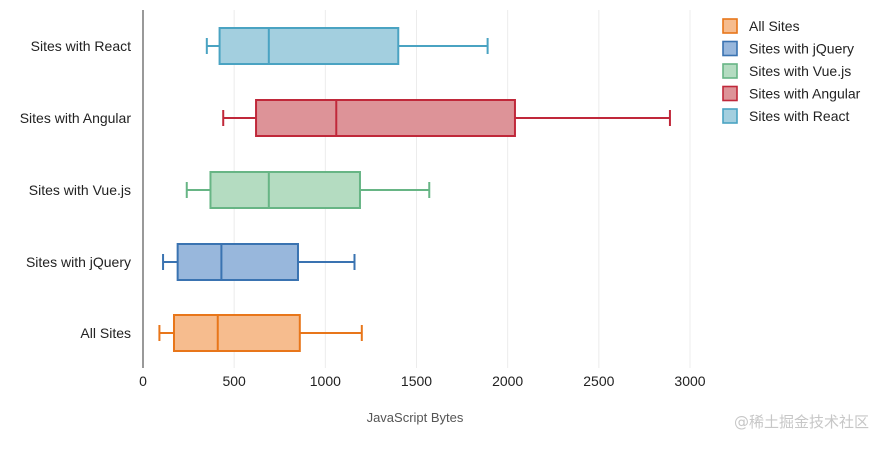  I want to click on x-tick-labels: 0 500 1000 1500 2000 2500 3000, so click(422, 381).